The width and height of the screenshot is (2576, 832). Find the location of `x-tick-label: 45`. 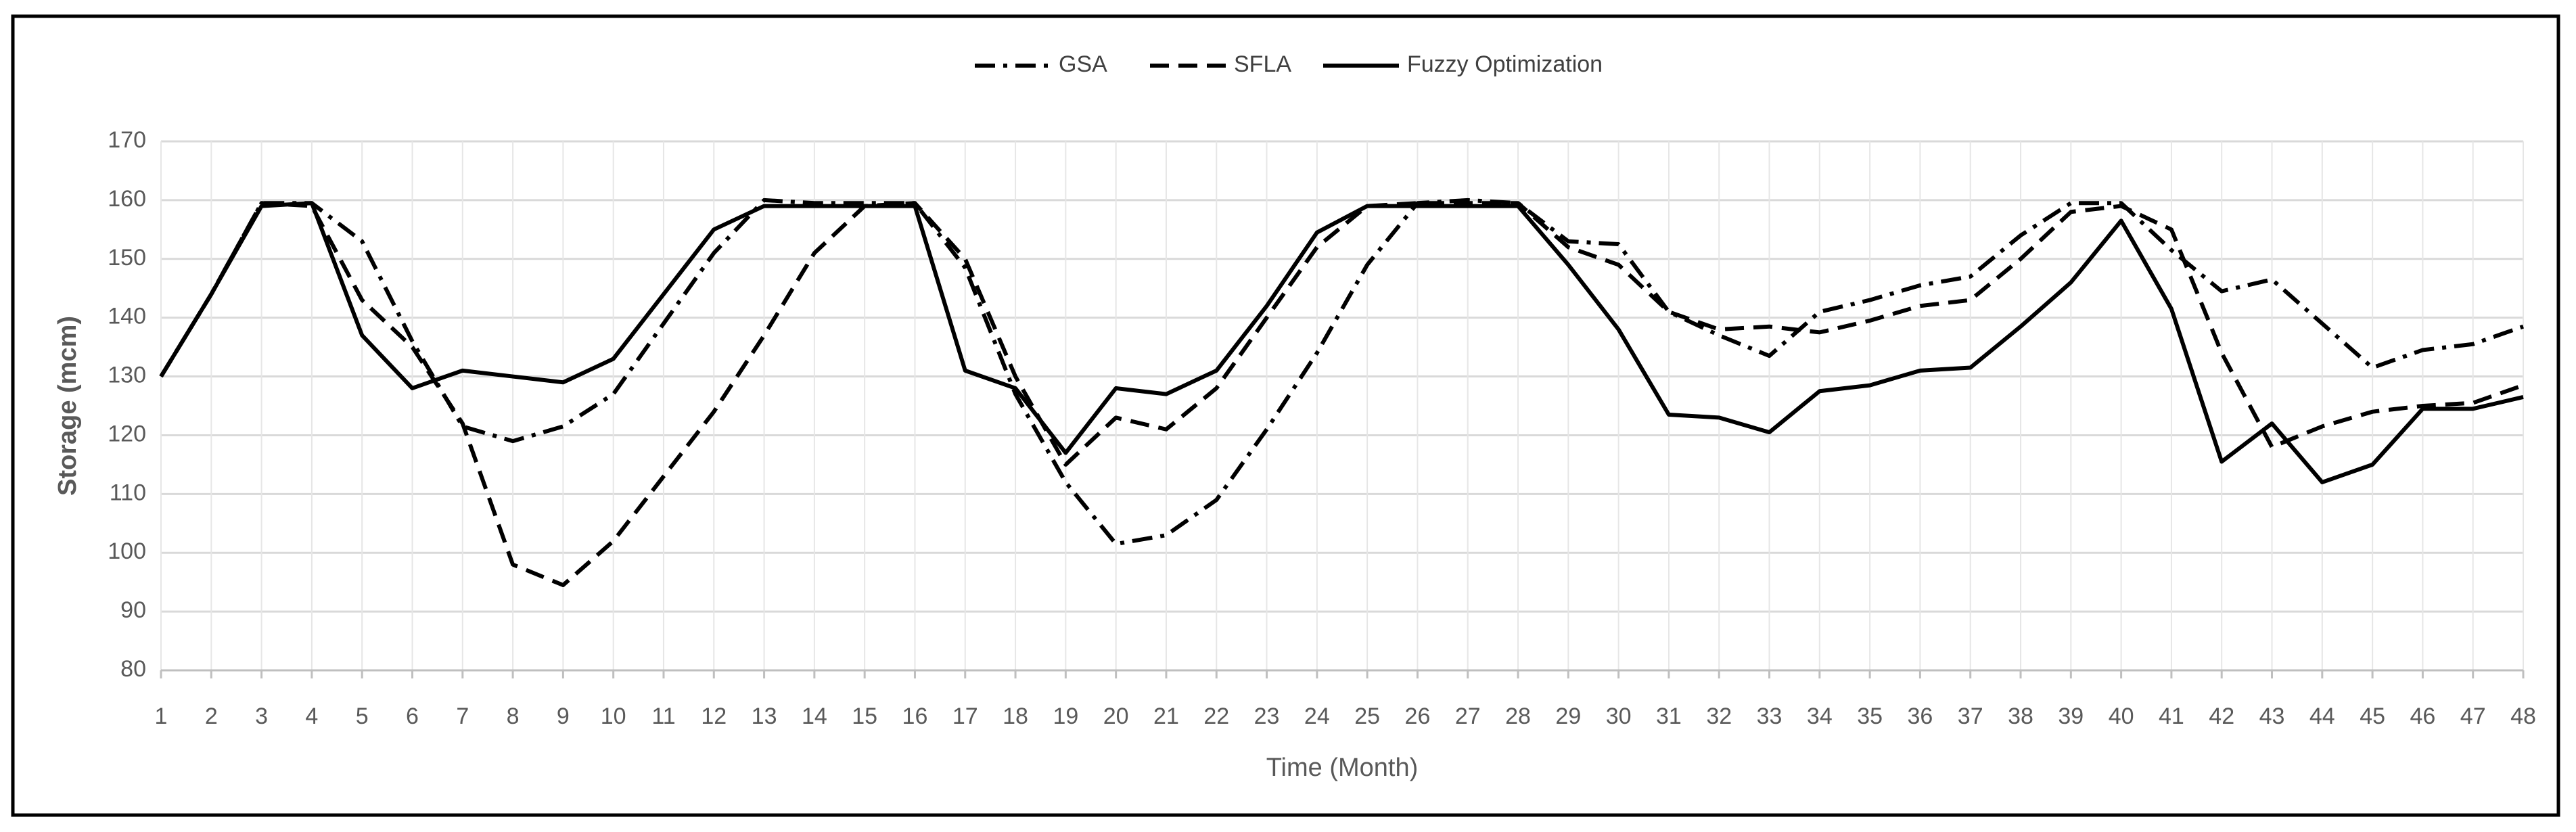

x-tick-label: 45 is located at coordinates (2372, 716).